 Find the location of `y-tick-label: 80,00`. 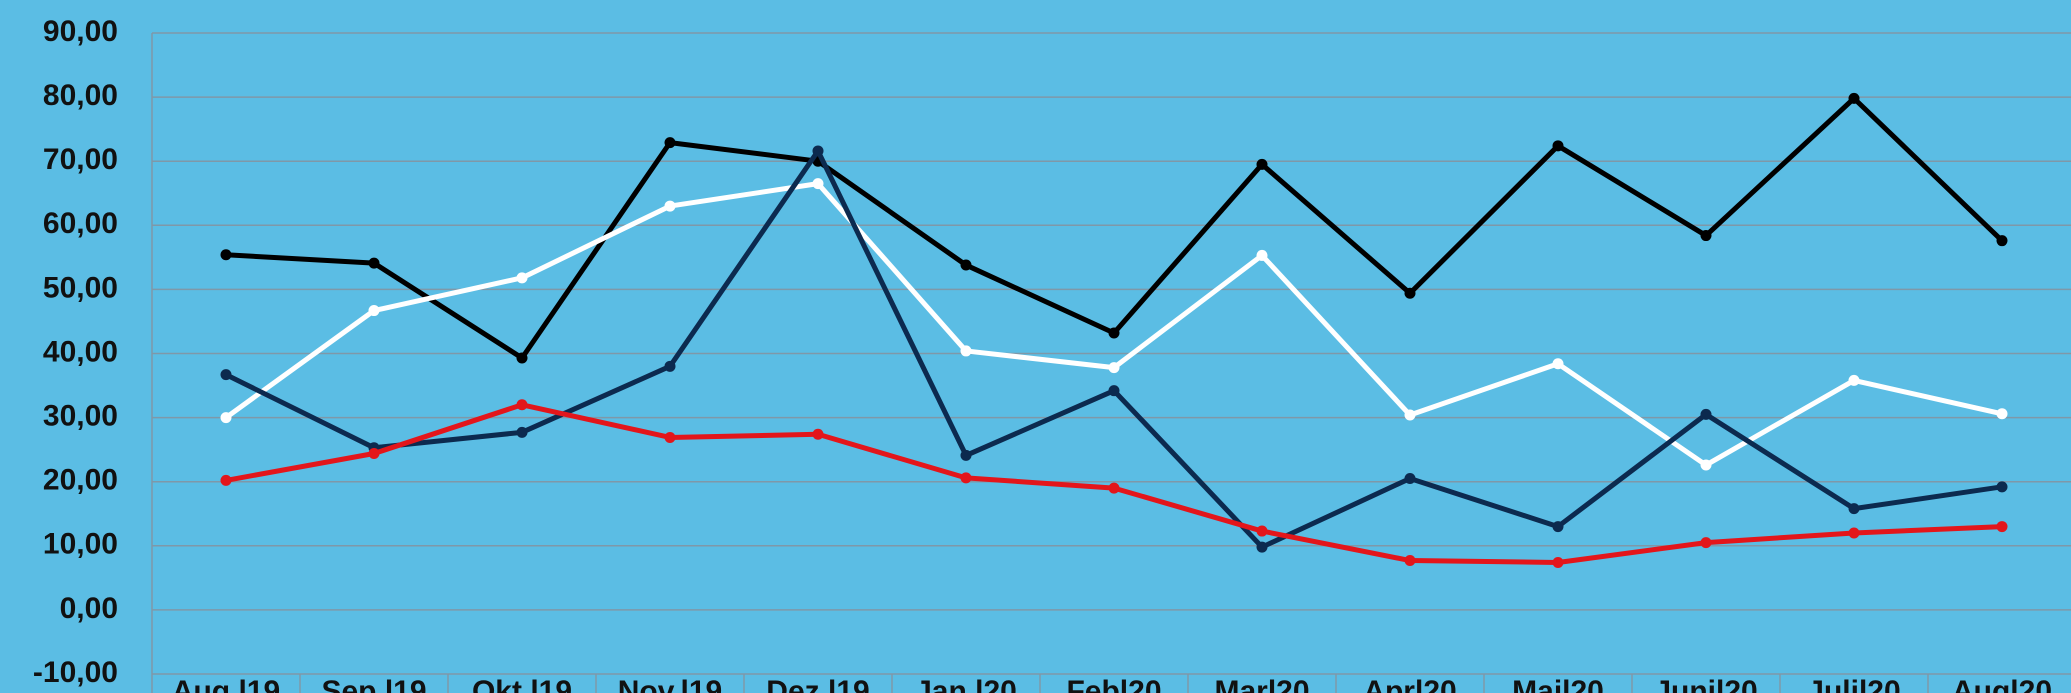

y-tick-label: 80,00 is located at coordinates (80, 95).